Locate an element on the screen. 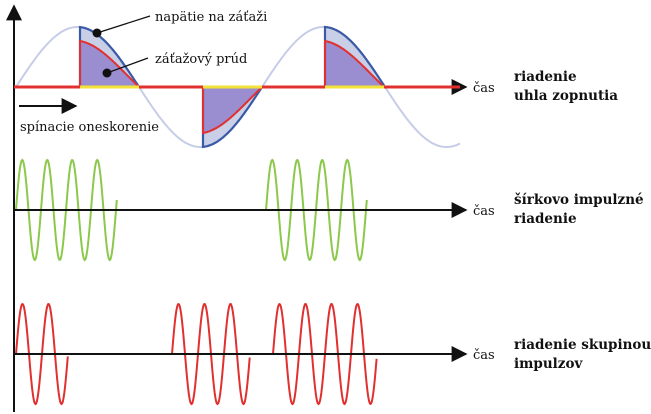 Image resolution: width=651 pixels, height=414 pixels. switching-delay-label: spínacie oneskorenie is located at coordinates (89, 127).